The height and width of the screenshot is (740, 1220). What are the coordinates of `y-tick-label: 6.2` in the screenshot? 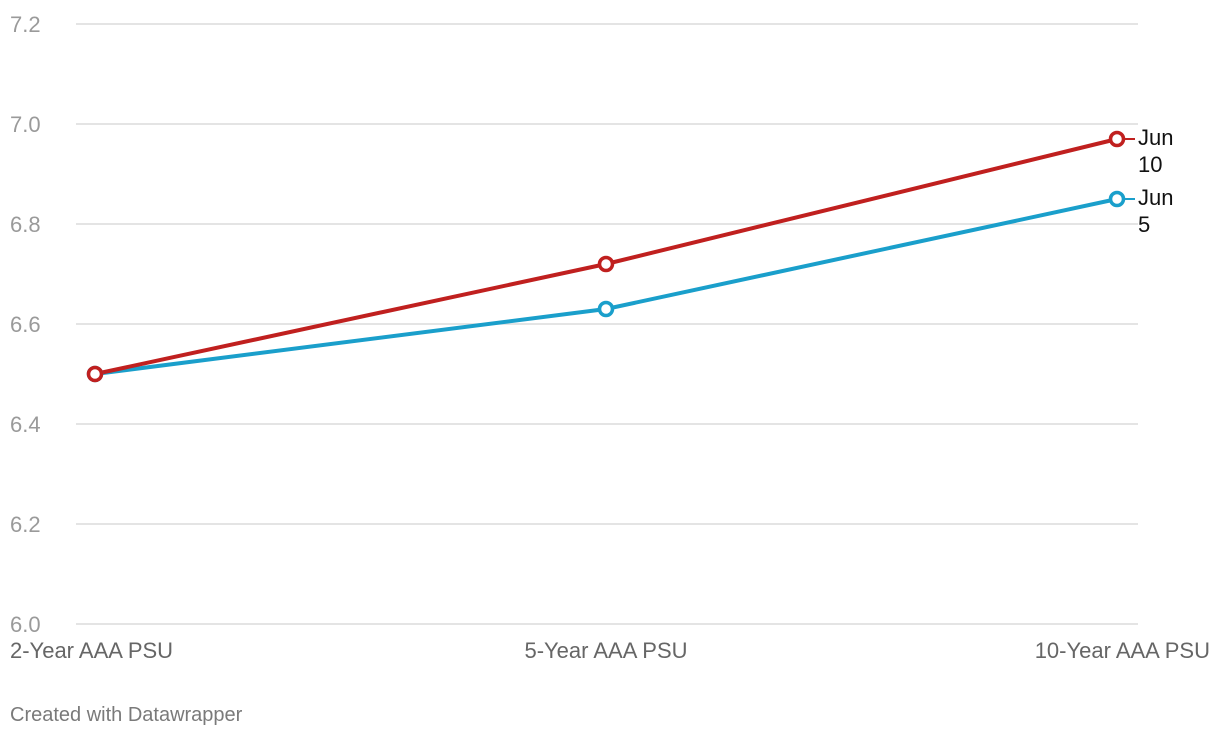 It's located at (25, 524).